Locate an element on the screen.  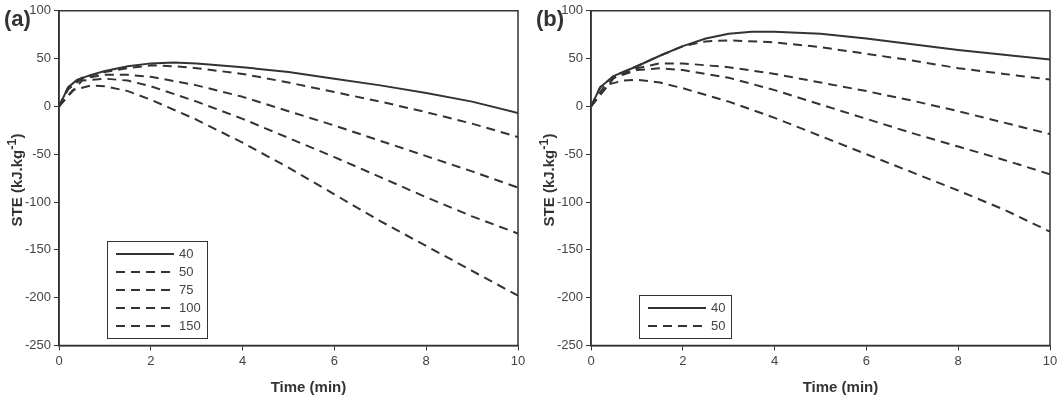
legend-label: 75 is located at coordinates (186, 290).